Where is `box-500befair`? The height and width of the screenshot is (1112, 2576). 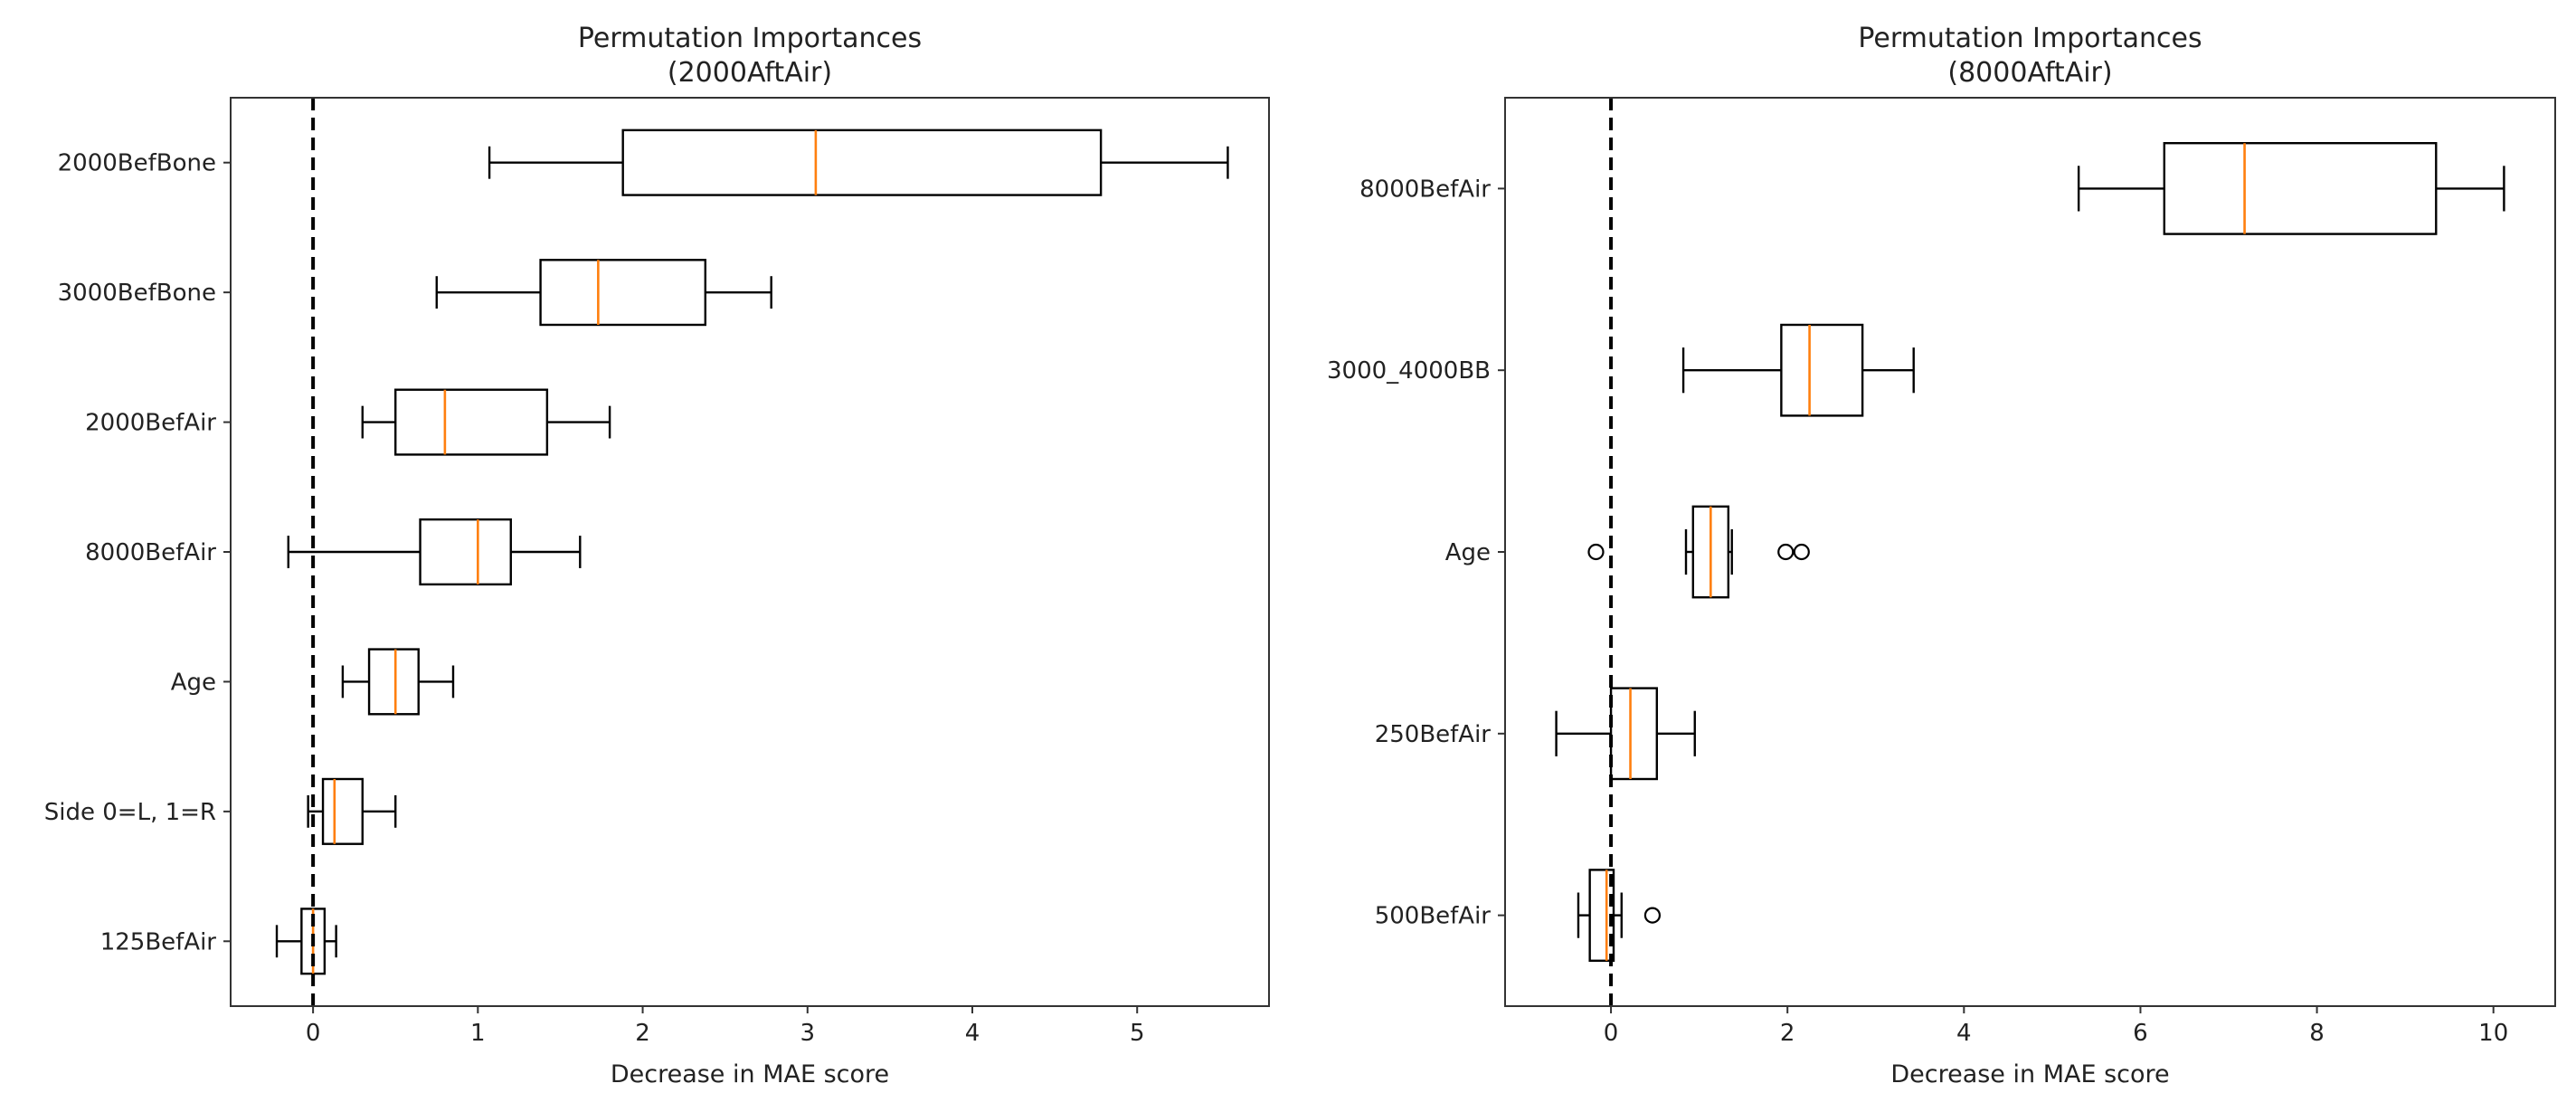 box-500befair is located at coordinates (1619, 916).